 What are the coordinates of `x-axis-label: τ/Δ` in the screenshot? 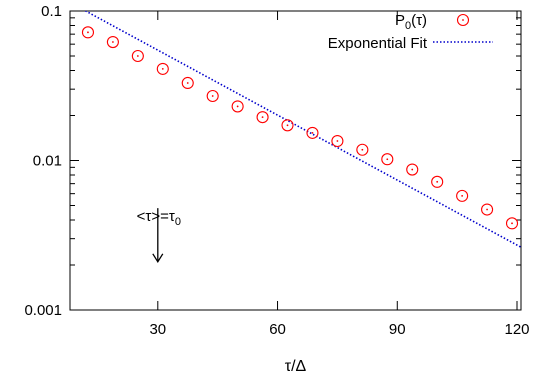 It's located at (296, 366).